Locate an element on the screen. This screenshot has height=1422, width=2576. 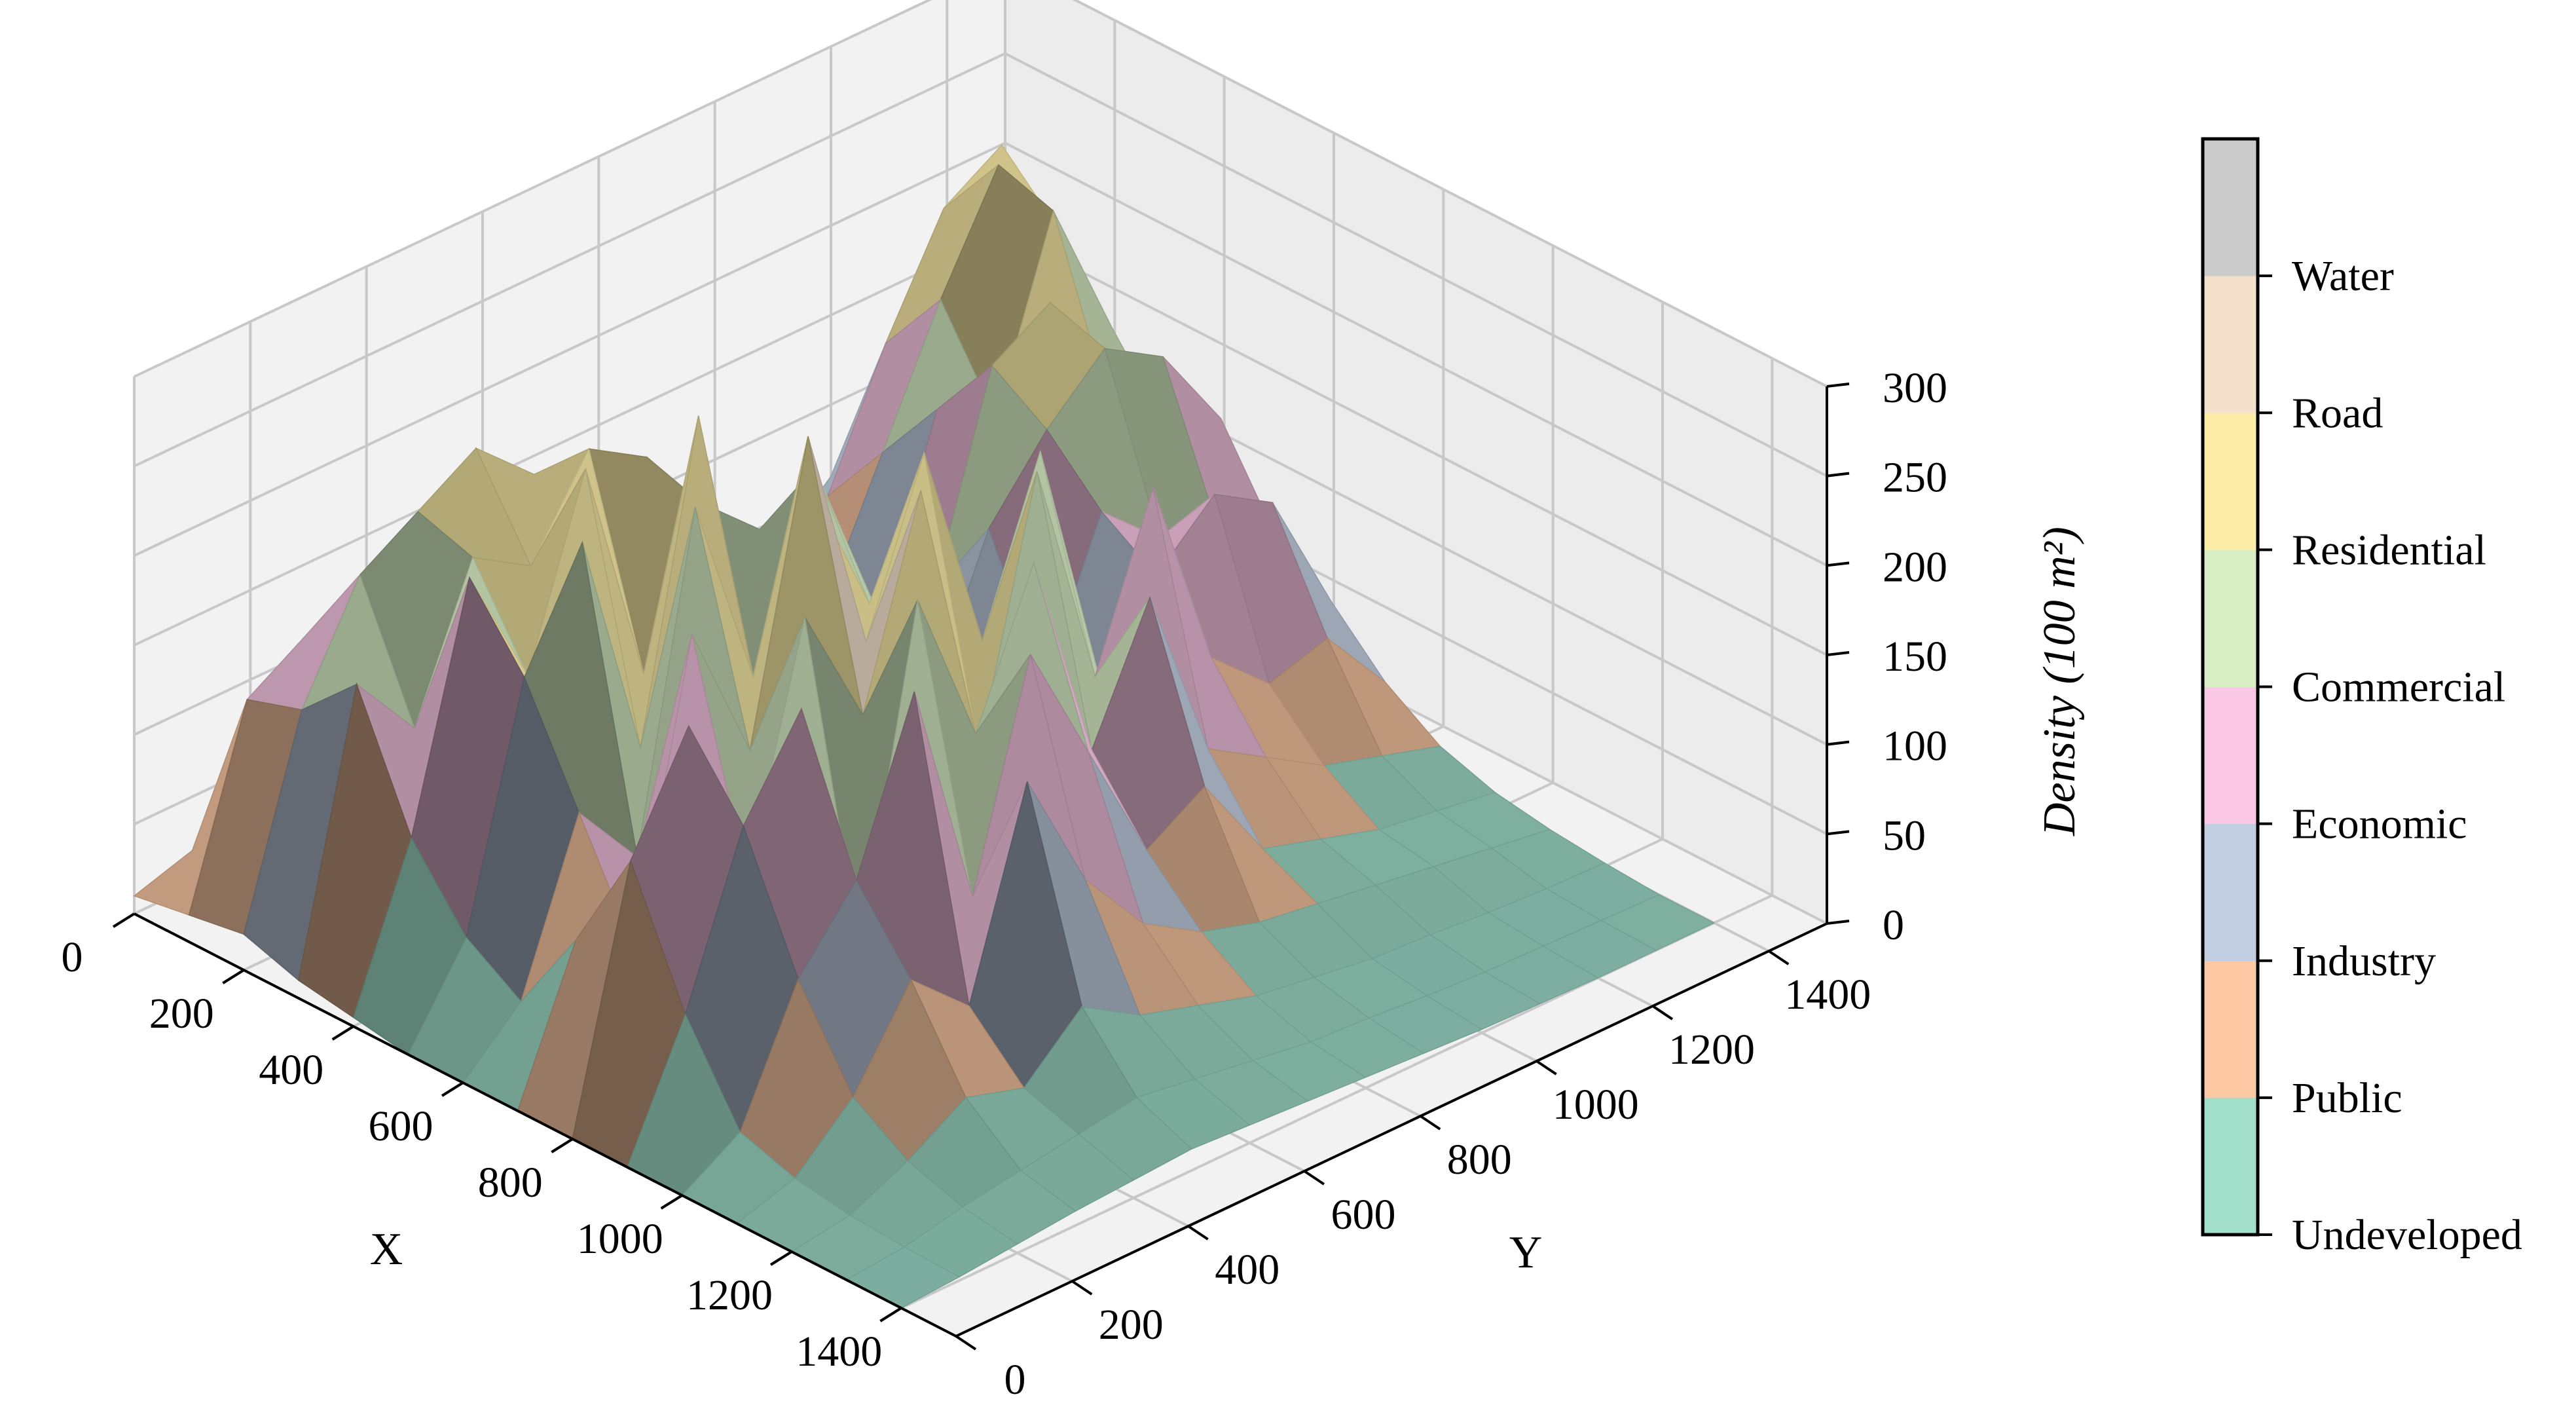
x-tick-label: 400 is located at coordinates (291, 1070).